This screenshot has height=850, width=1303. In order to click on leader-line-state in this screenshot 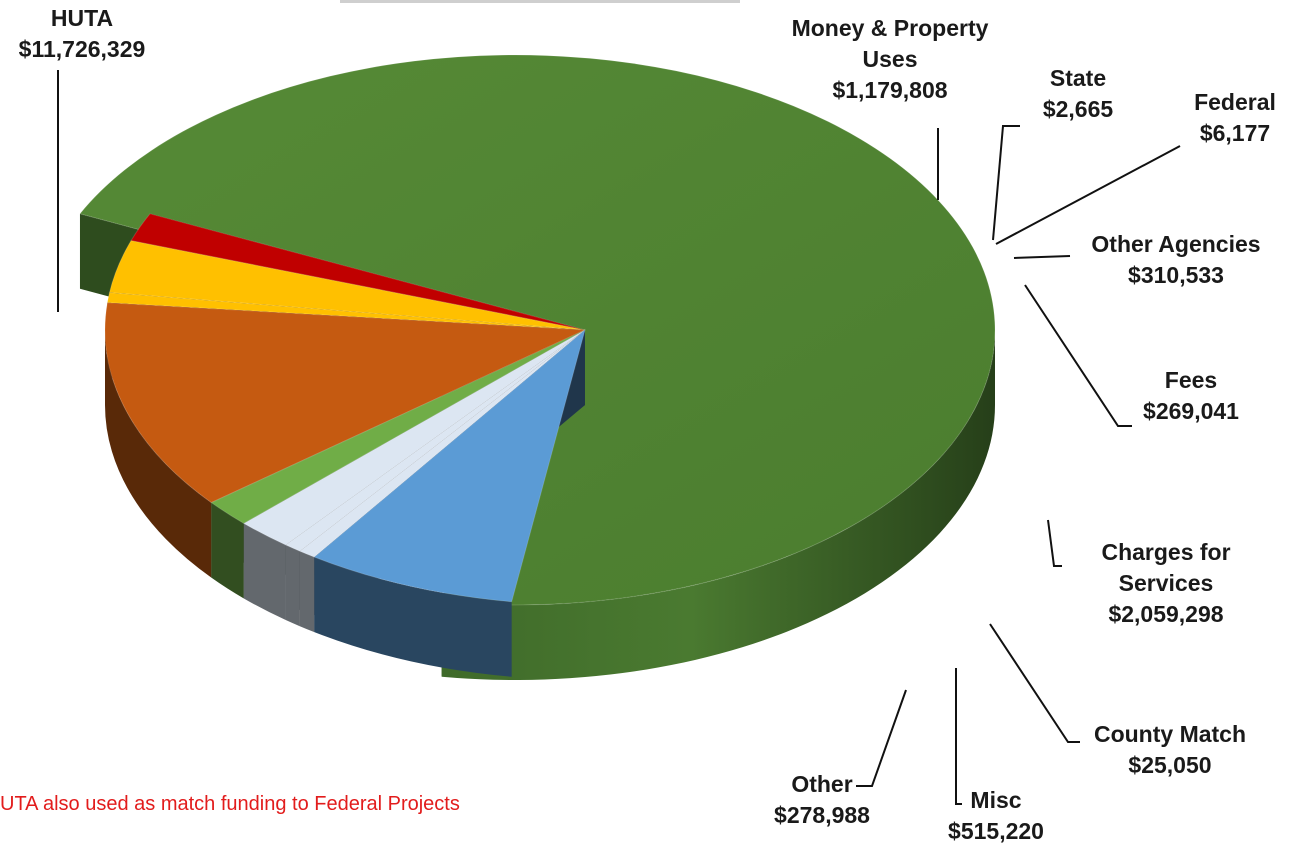, I will do `click(1006, 183)`.